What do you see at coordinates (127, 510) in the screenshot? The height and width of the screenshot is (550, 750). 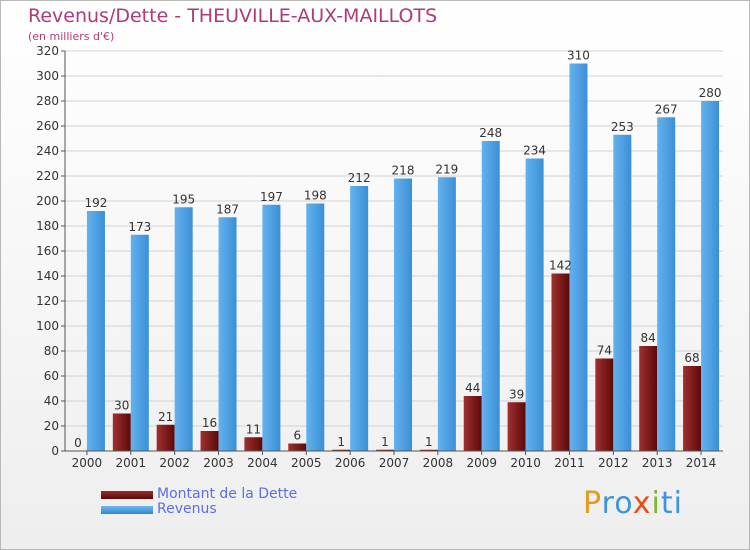 I see `legend-swatch-revenue` at bounding box center [127, 510].